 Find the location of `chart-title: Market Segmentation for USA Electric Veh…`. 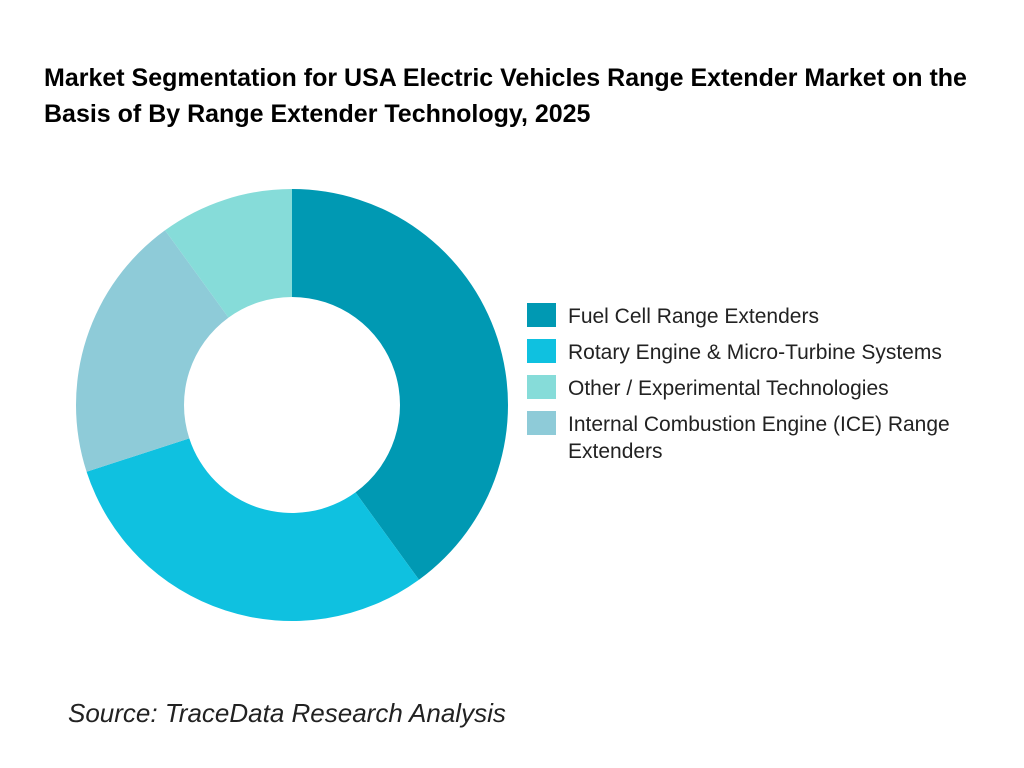

chart-title: Market Segmentation for USA Electric Veh… is located at coordinates (505, 96).